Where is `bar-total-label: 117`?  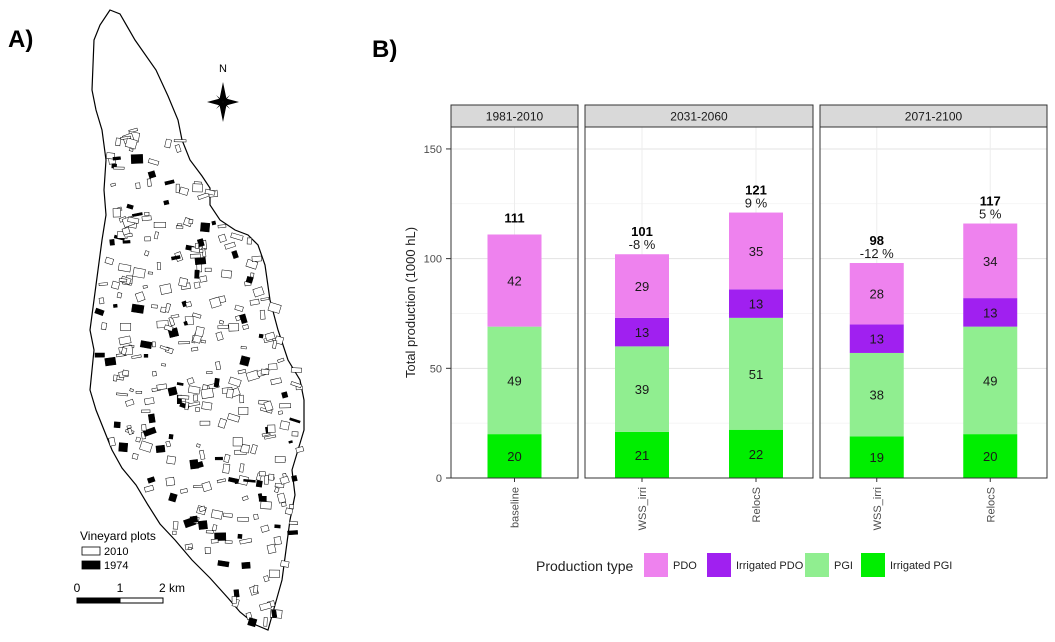 bar-total-label: 117 is located at coordinates (990, 201).